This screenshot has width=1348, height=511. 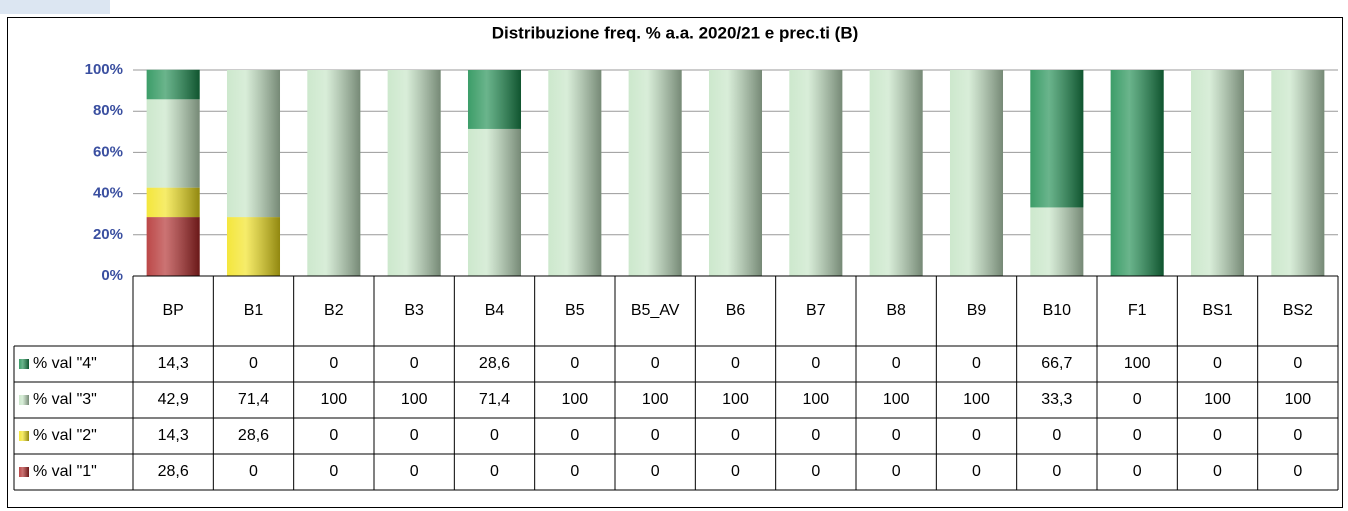 I want to click on y-tick-label: 80%, so click(x=108, y=110).